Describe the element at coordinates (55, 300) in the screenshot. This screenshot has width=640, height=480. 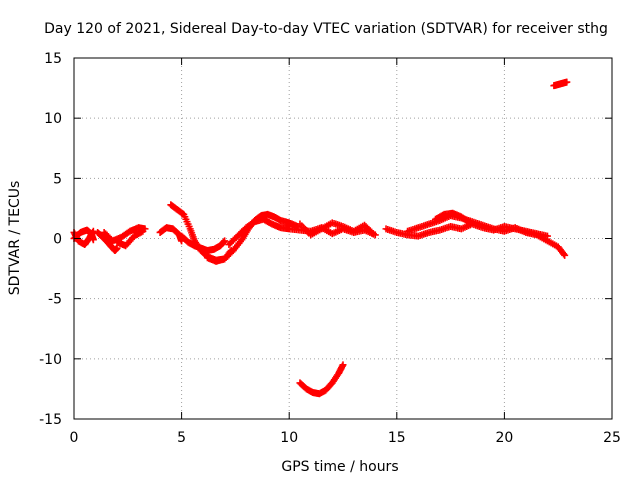
I see `y-tick-label: -5` at that location.